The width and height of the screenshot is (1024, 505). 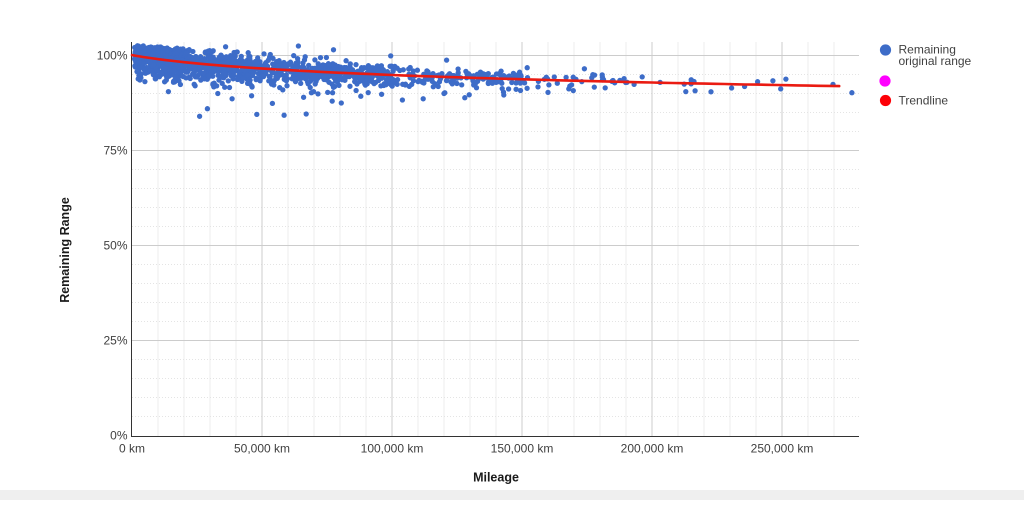 What do you see at coordinates (924, 101) in the screenshot?
I see `svg-text: Trendline` at bounding box center [924, 101].